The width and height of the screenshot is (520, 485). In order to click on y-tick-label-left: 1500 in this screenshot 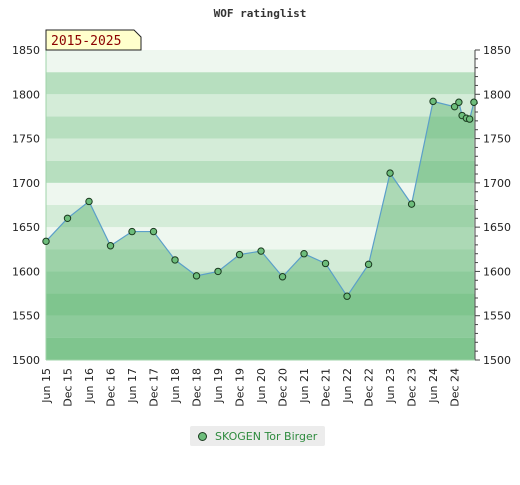, I will do `click(26, 360)`.